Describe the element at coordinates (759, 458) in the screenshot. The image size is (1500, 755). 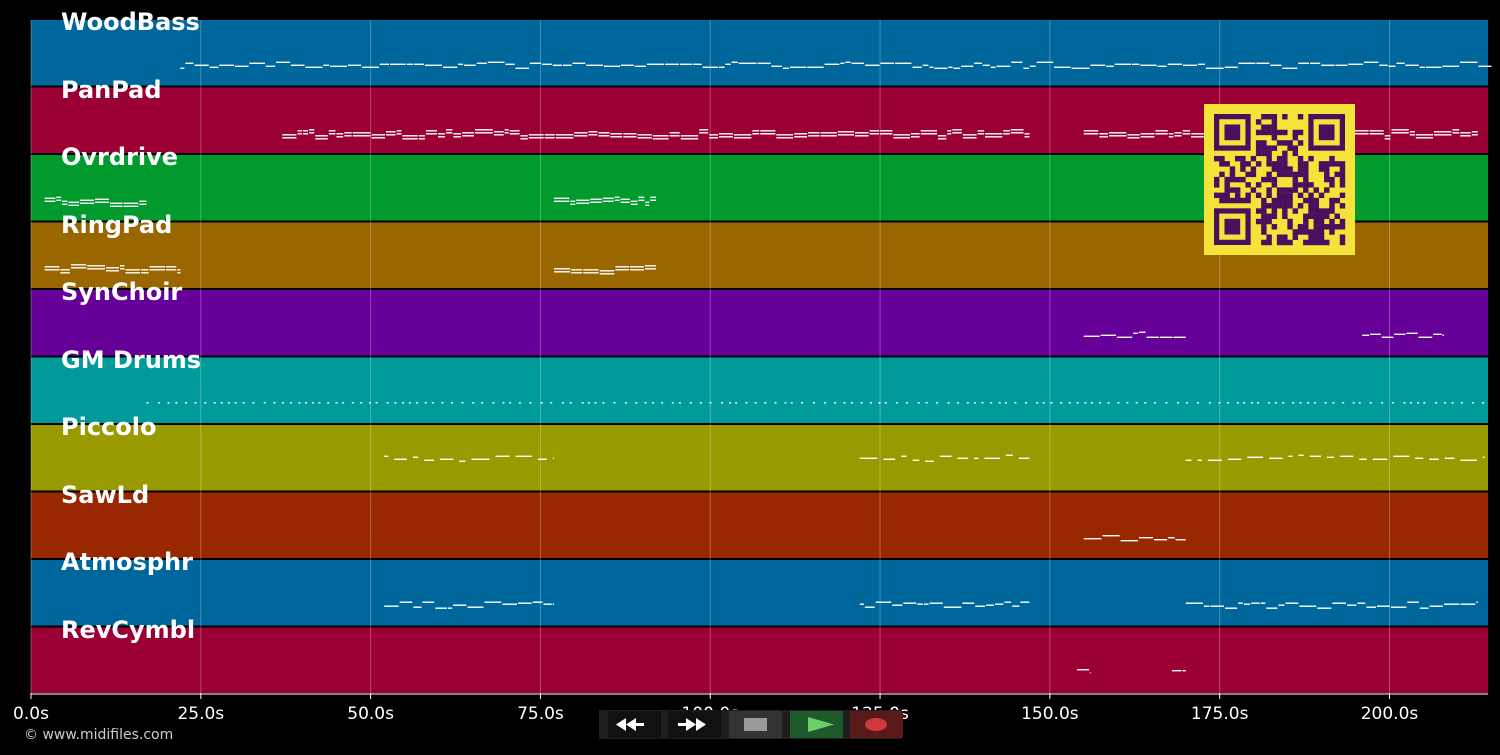
I see `track-lane` at that location.